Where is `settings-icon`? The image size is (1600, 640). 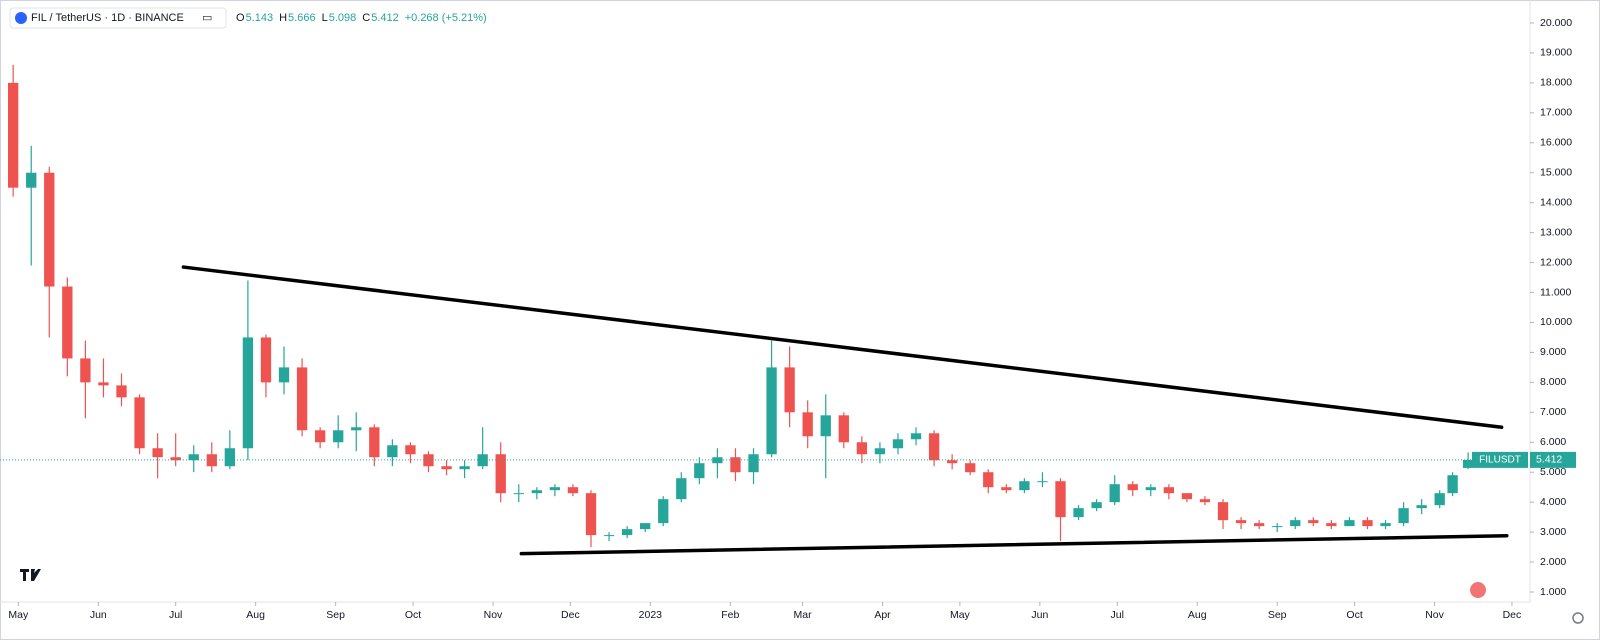
settings-icon is located at coordinates (1578, 618).